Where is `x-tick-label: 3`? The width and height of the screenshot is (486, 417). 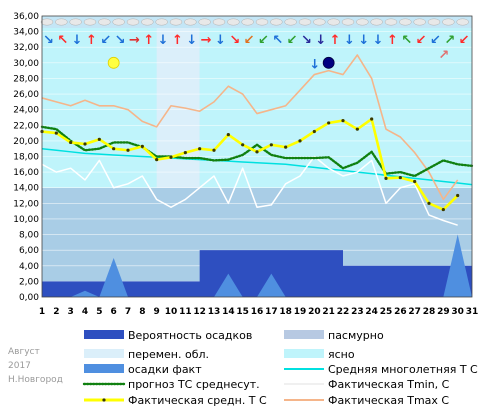
x-tick-label: 3 is located at coordinates (71, 312).